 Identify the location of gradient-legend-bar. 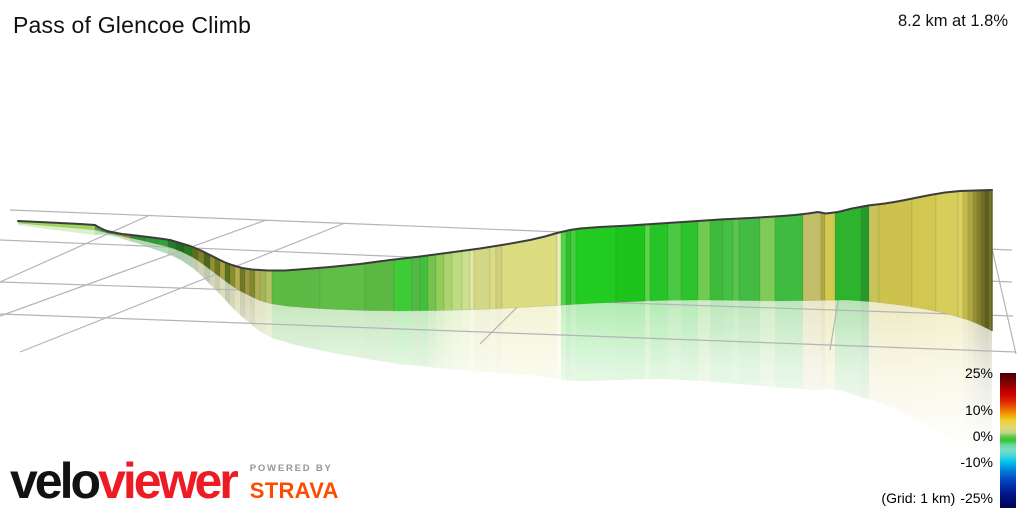
(1008, 440).